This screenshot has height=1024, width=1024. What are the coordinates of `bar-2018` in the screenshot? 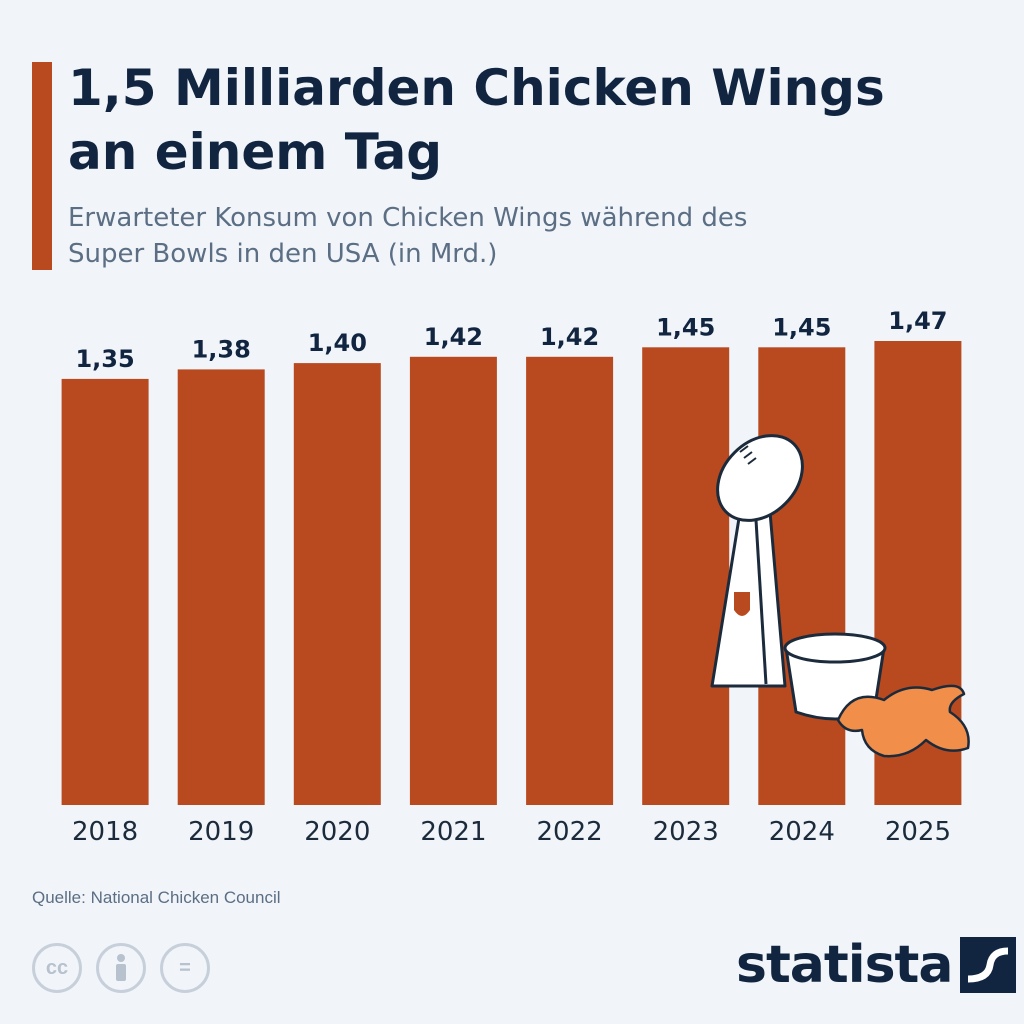 It's located at (105, 591).